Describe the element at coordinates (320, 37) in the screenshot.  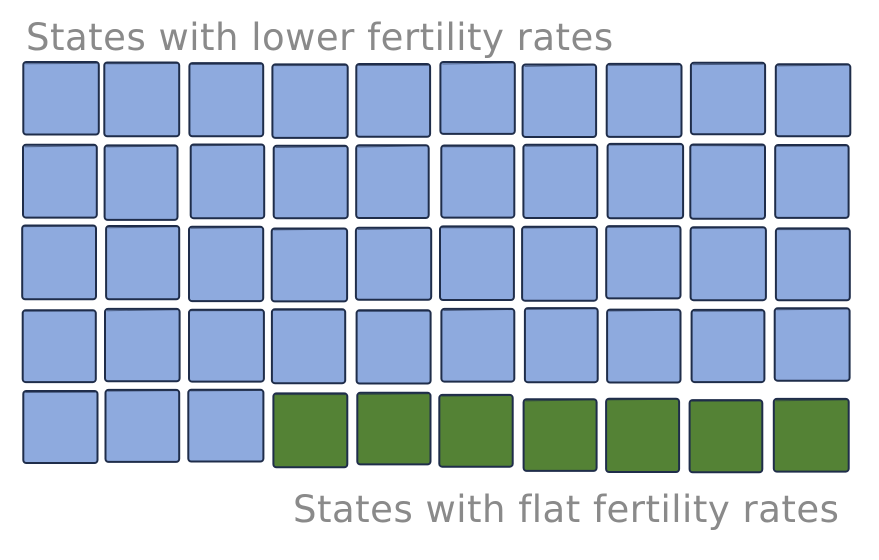
I see `top-label: States with lower fertility rates` at that location.